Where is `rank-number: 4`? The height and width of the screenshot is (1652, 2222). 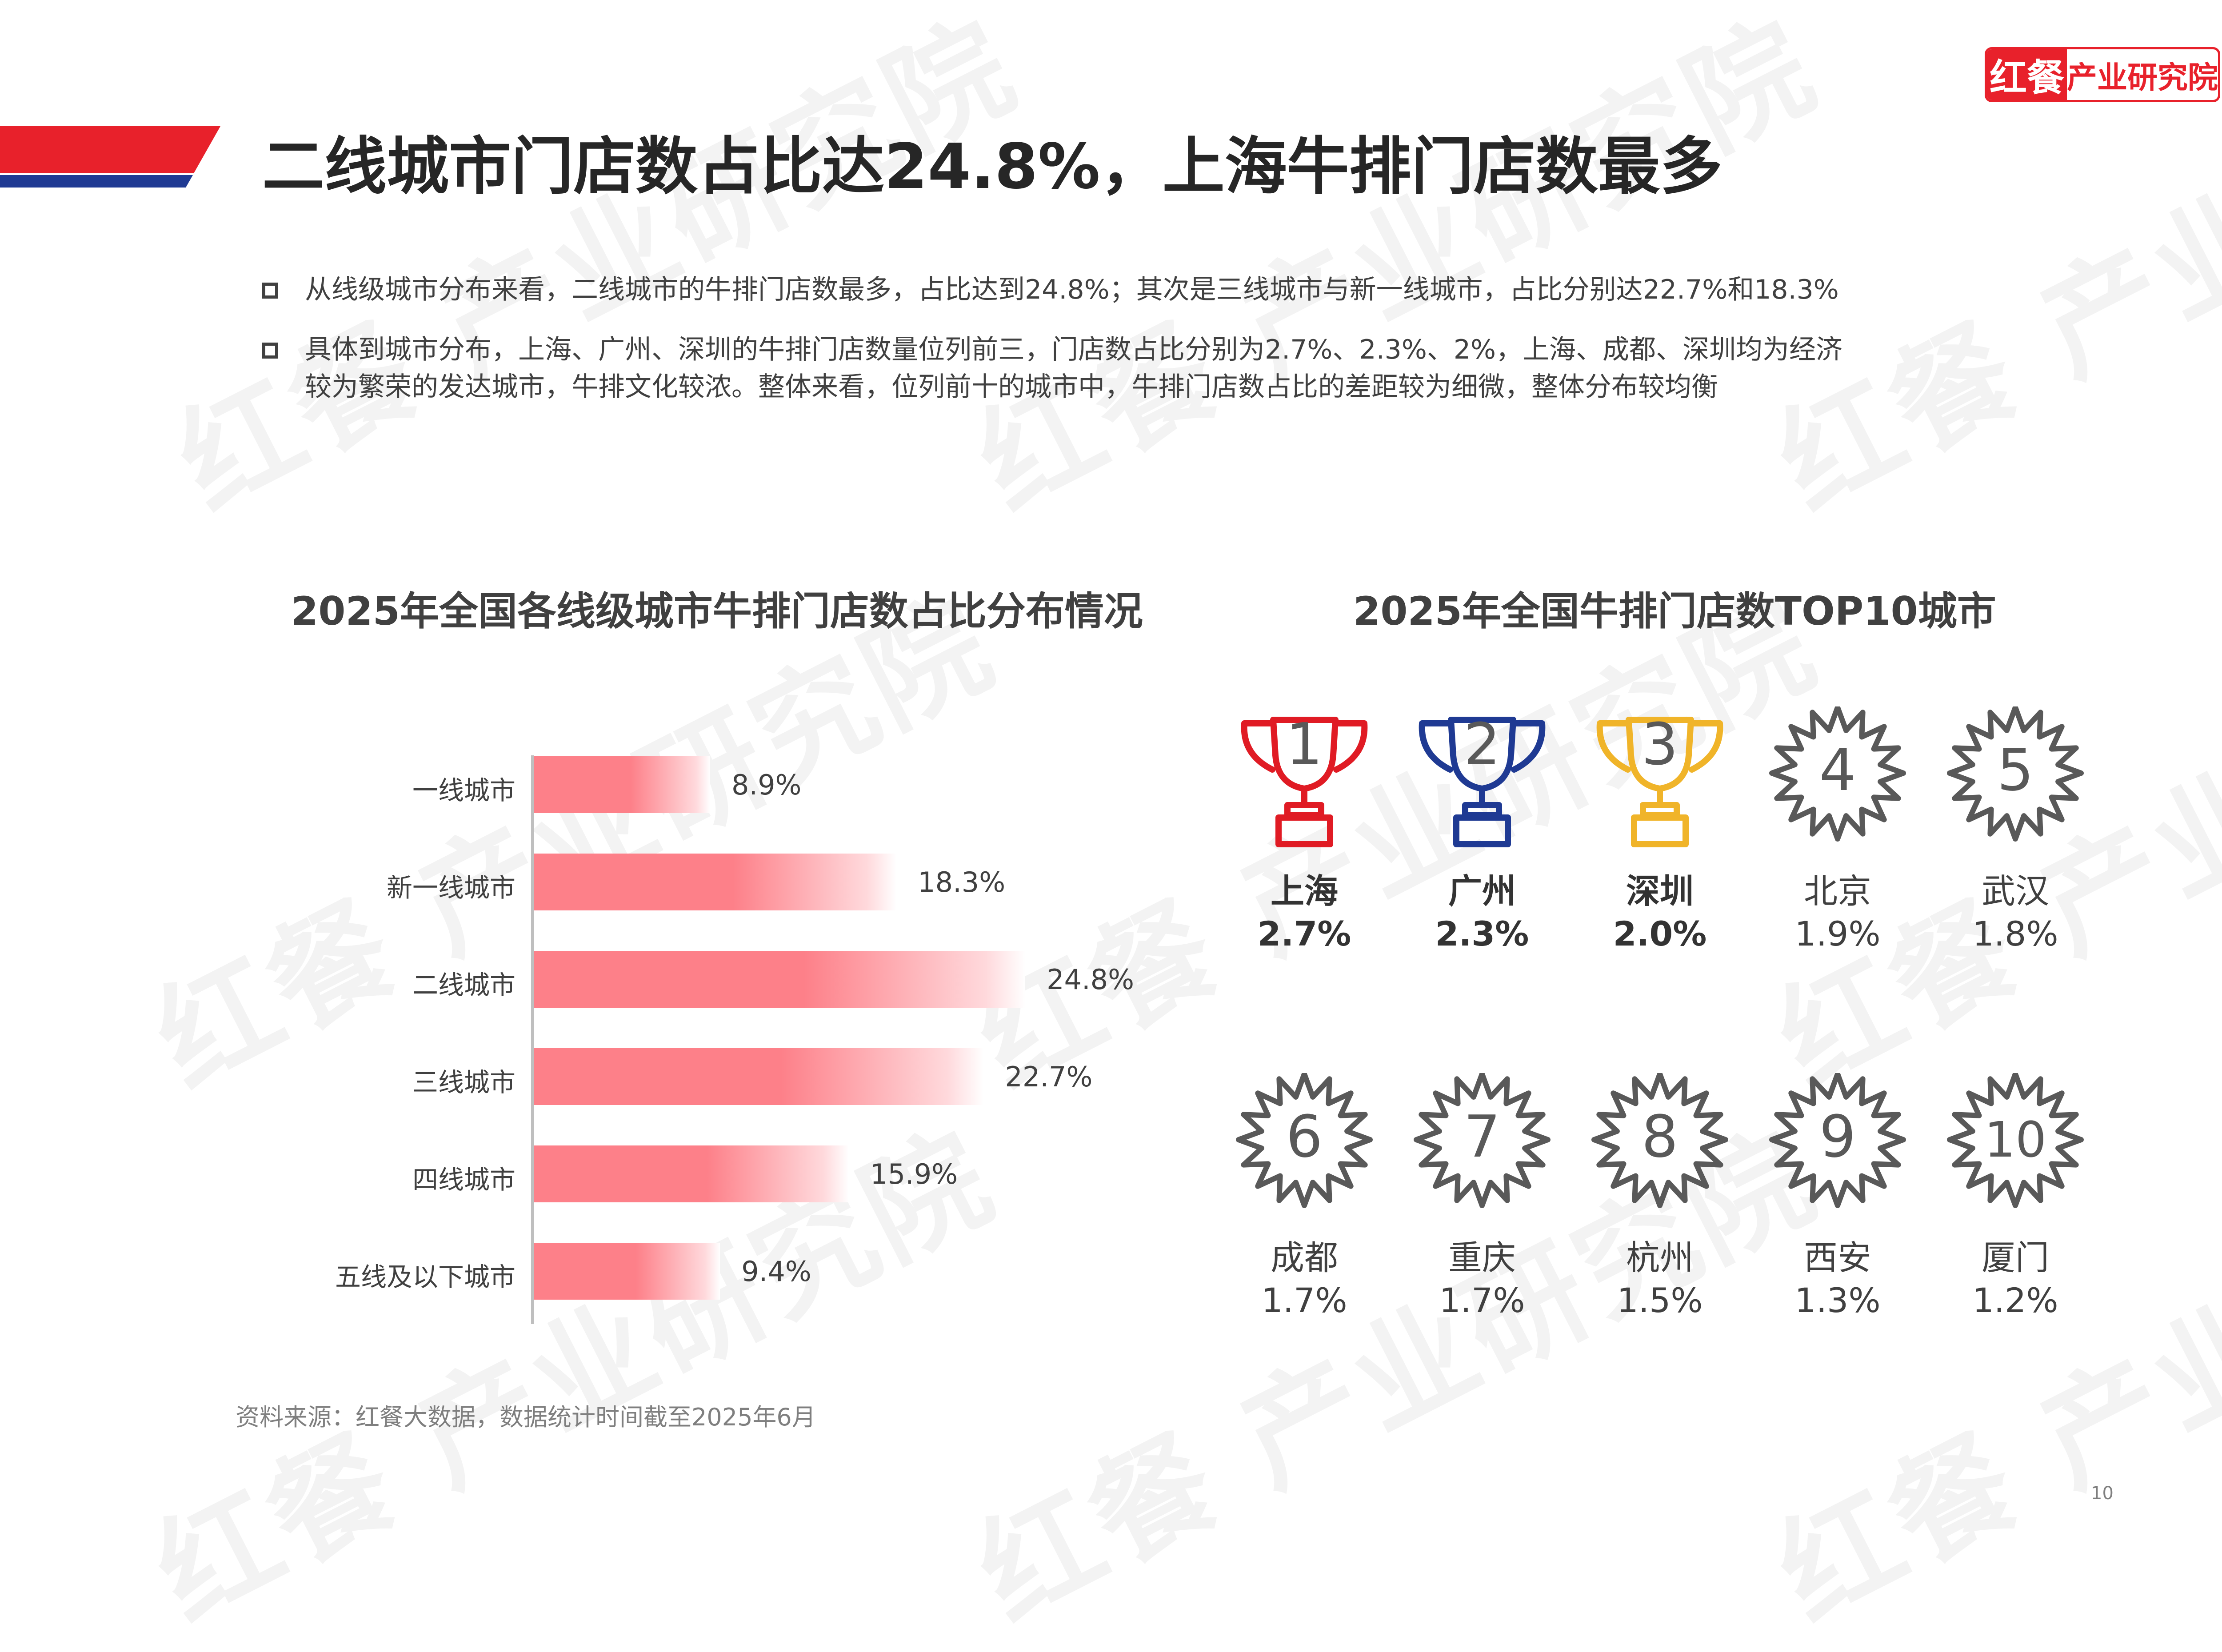
rank-number: 4 is located at coordinates (1838, 770).